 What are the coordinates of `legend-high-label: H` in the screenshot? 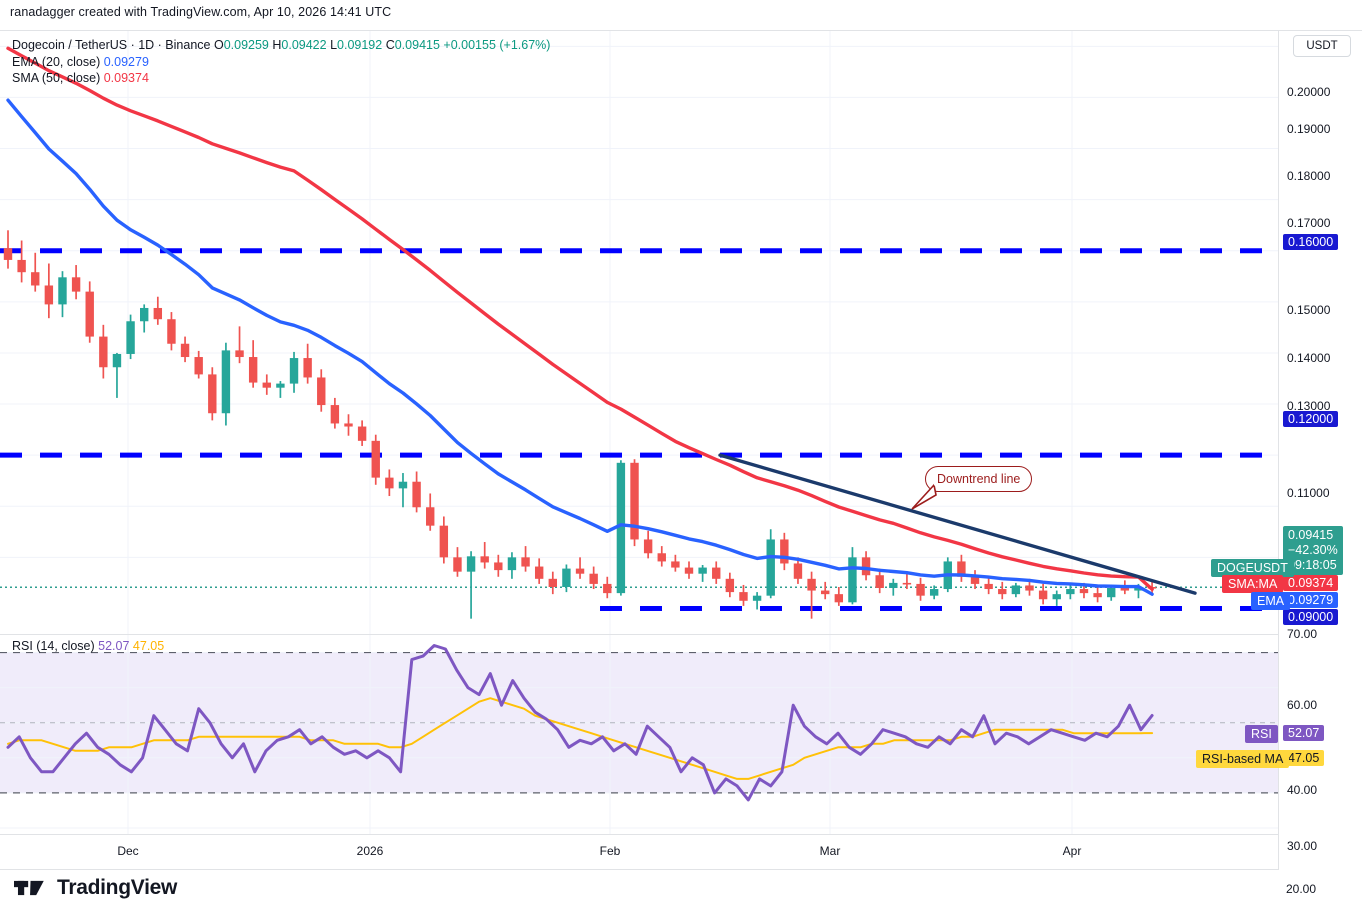 It's located at (277, 45).